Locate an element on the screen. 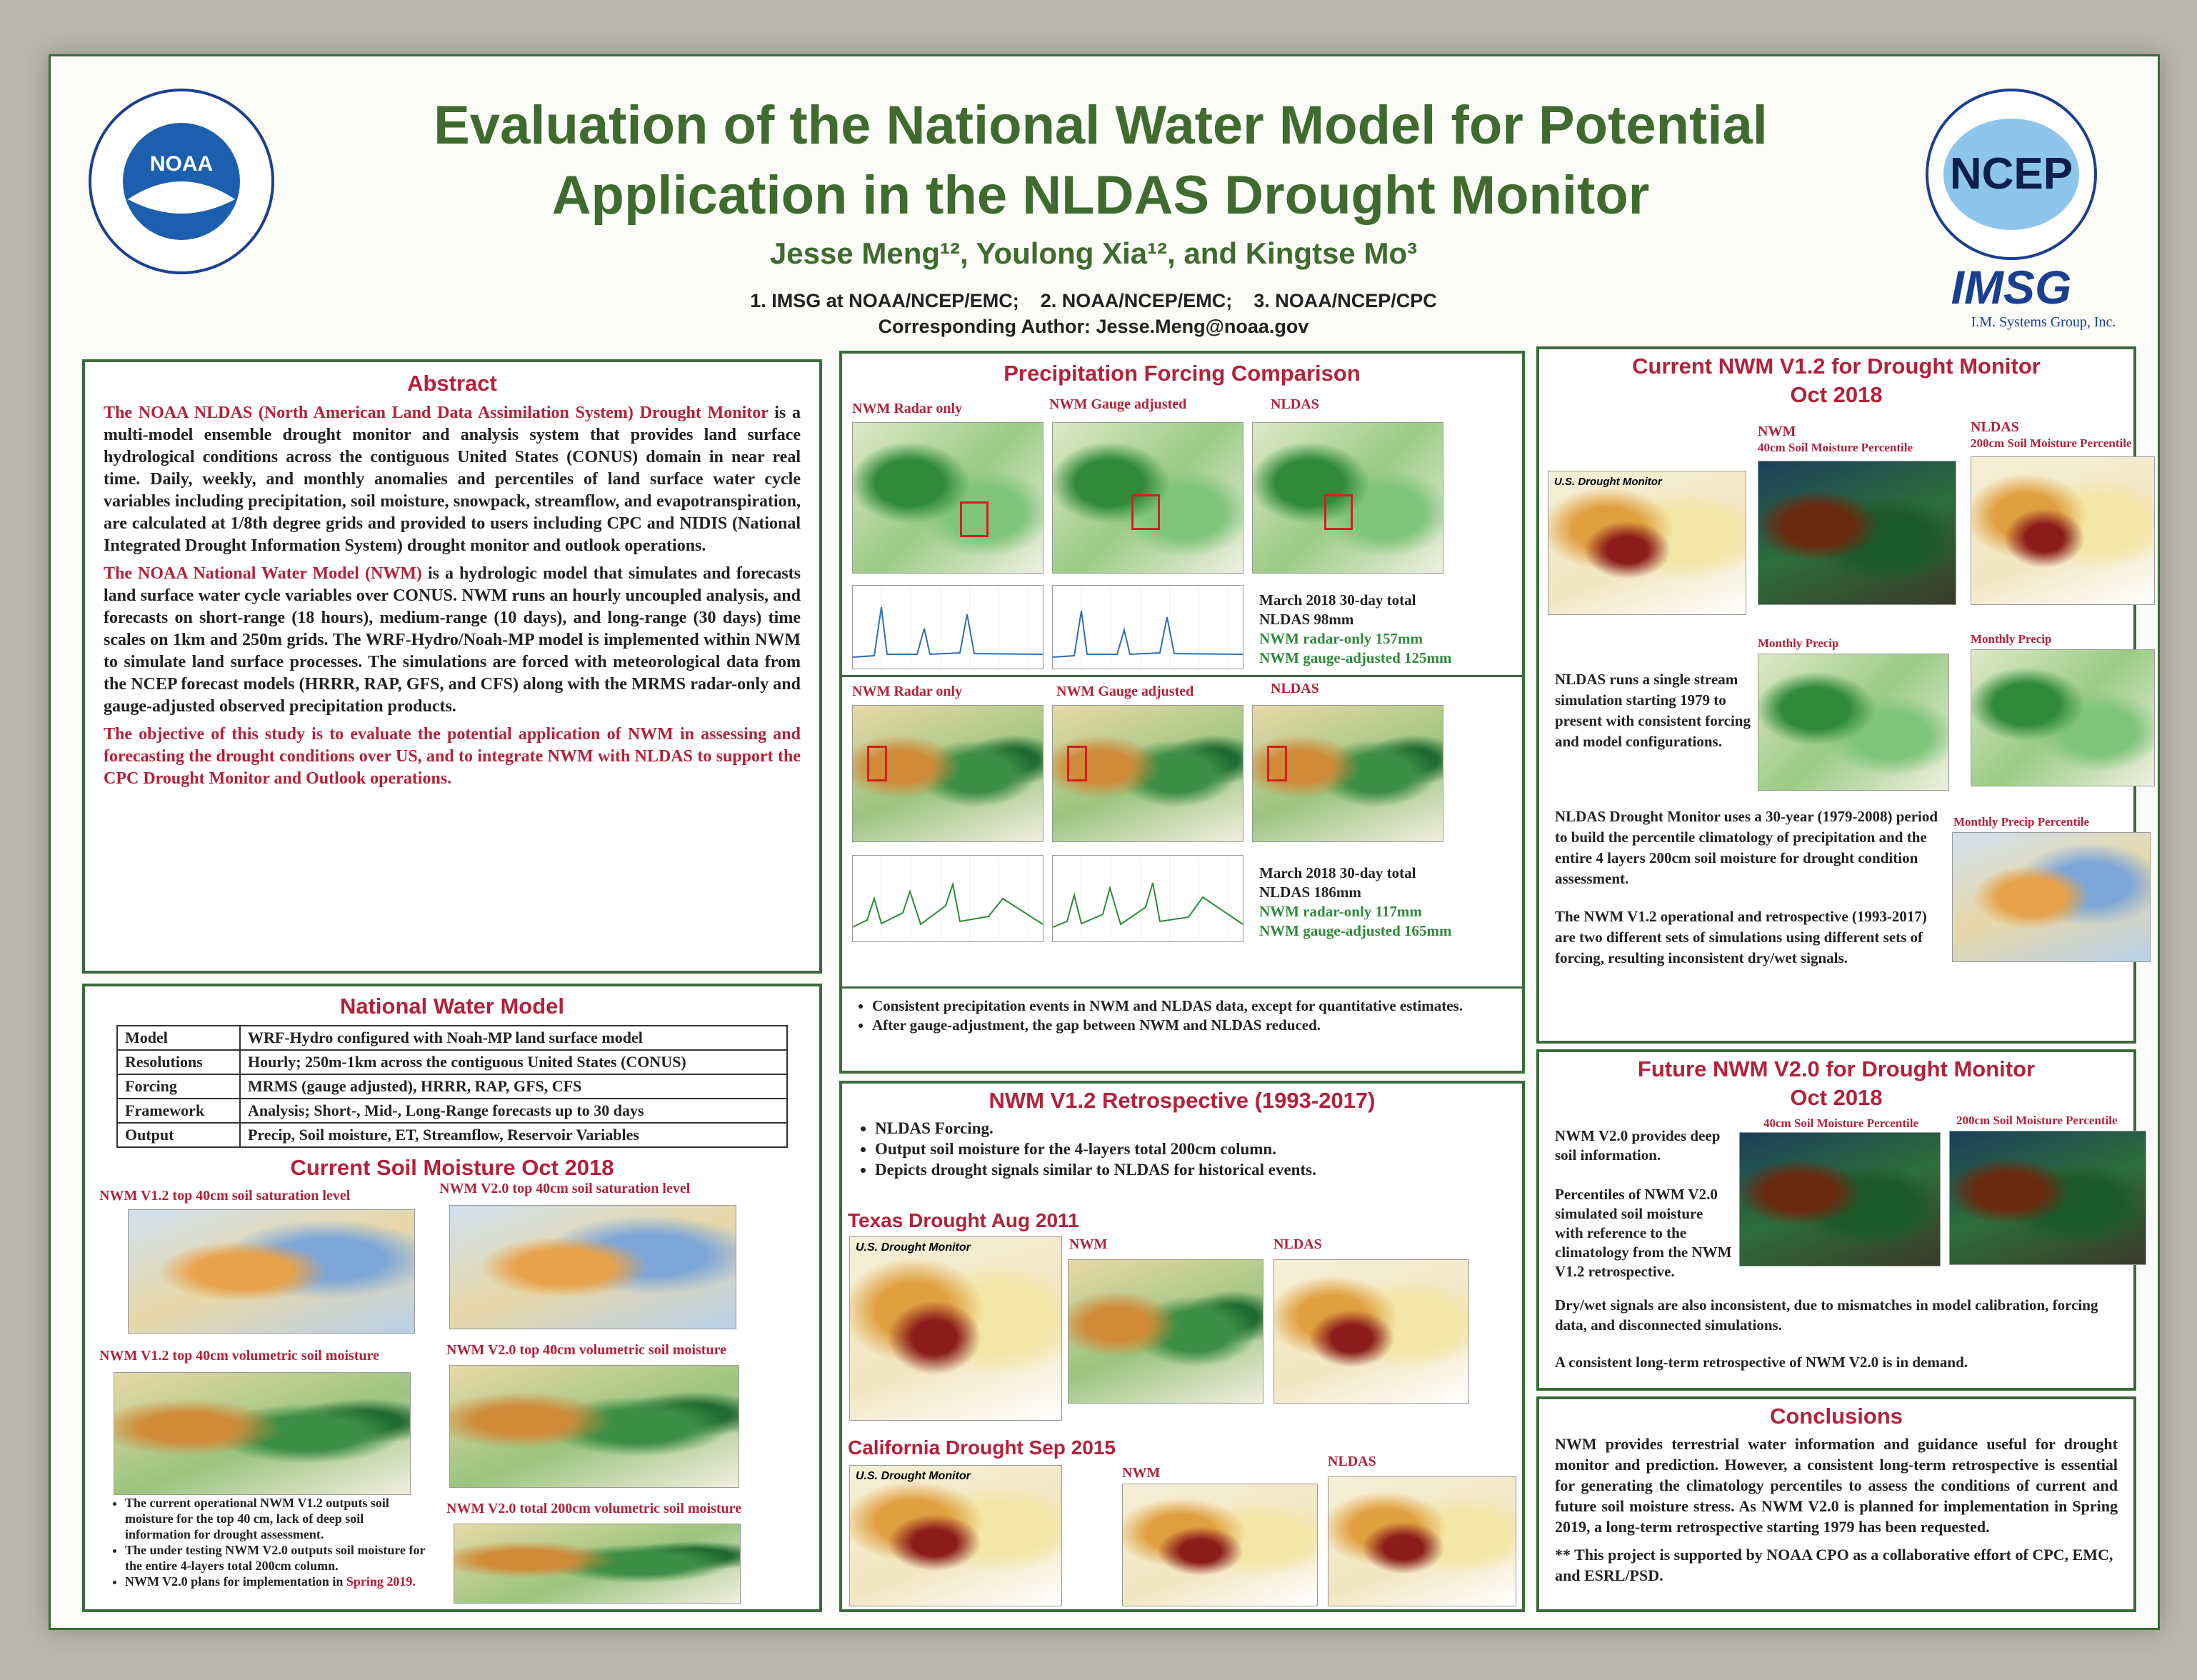  nwm-title: National Water Model is located at coordinates (452, 1006).